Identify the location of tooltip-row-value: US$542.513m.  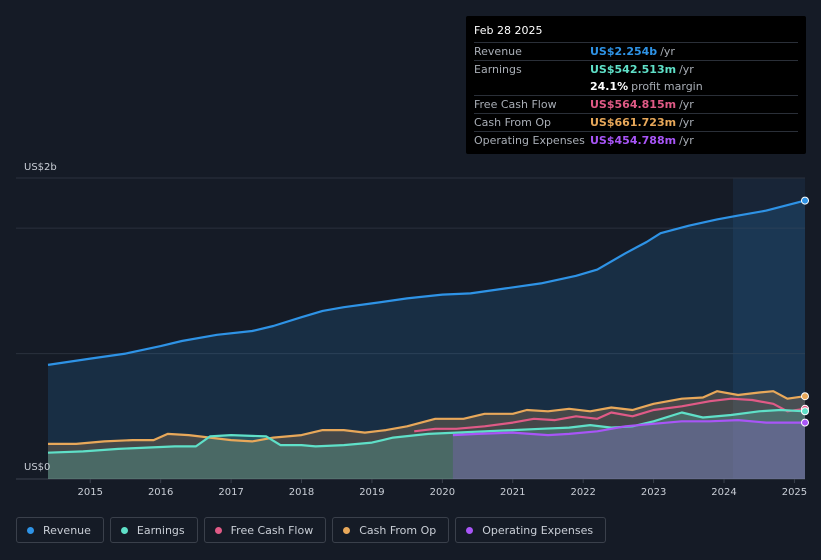
(633, 69).